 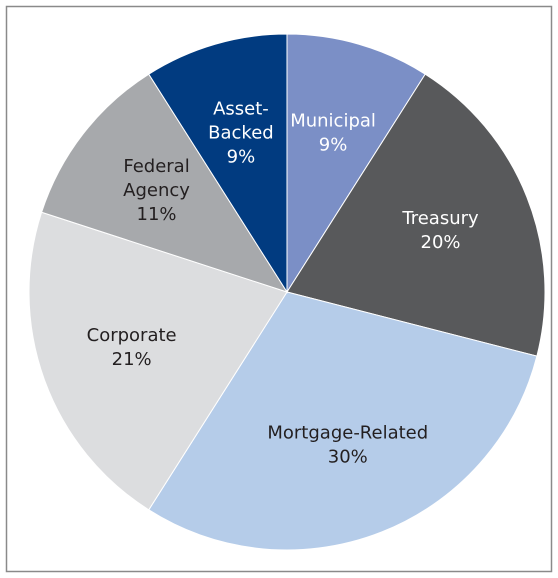 What do you see at coordinates (156, 178) in the screenshot?
I see `category-label: Federal Agency` at bounding box center [156, 178].